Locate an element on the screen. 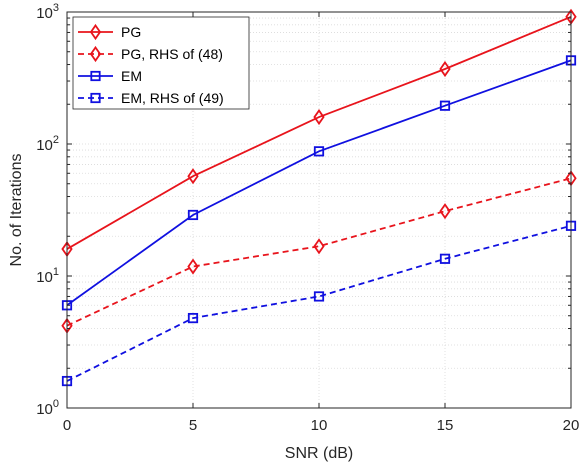  y-axis-label: No. of Iterations is located at coordinates (16, 210).